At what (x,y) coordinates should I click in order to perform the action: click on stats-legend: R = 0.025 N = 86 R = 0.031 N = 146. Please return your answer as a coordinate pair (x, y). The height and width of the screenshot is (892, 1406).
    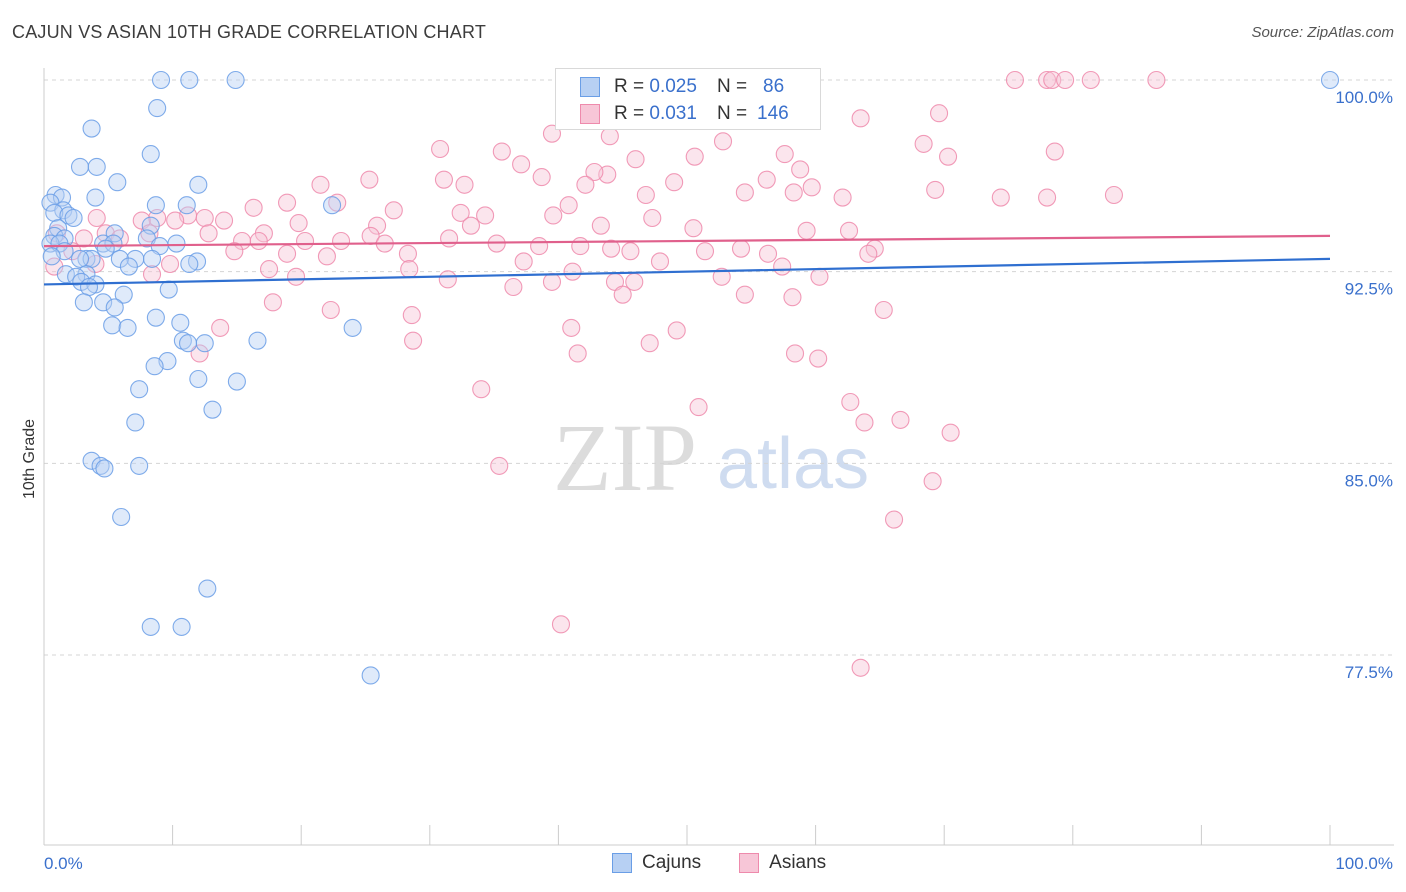
    Looking at the image, I should click on (688, 99).